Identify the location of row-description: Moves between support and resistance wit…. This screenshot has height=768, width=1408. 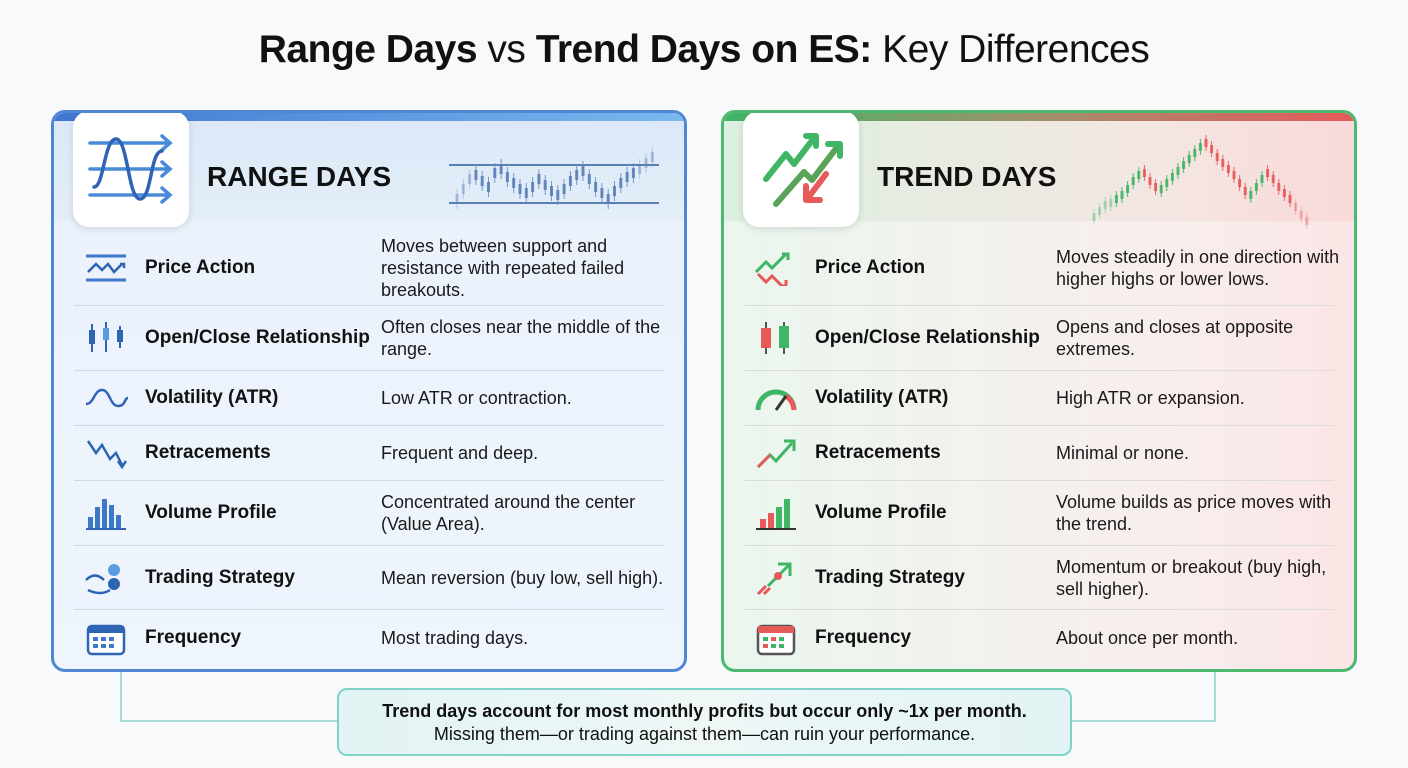
(503, 268).